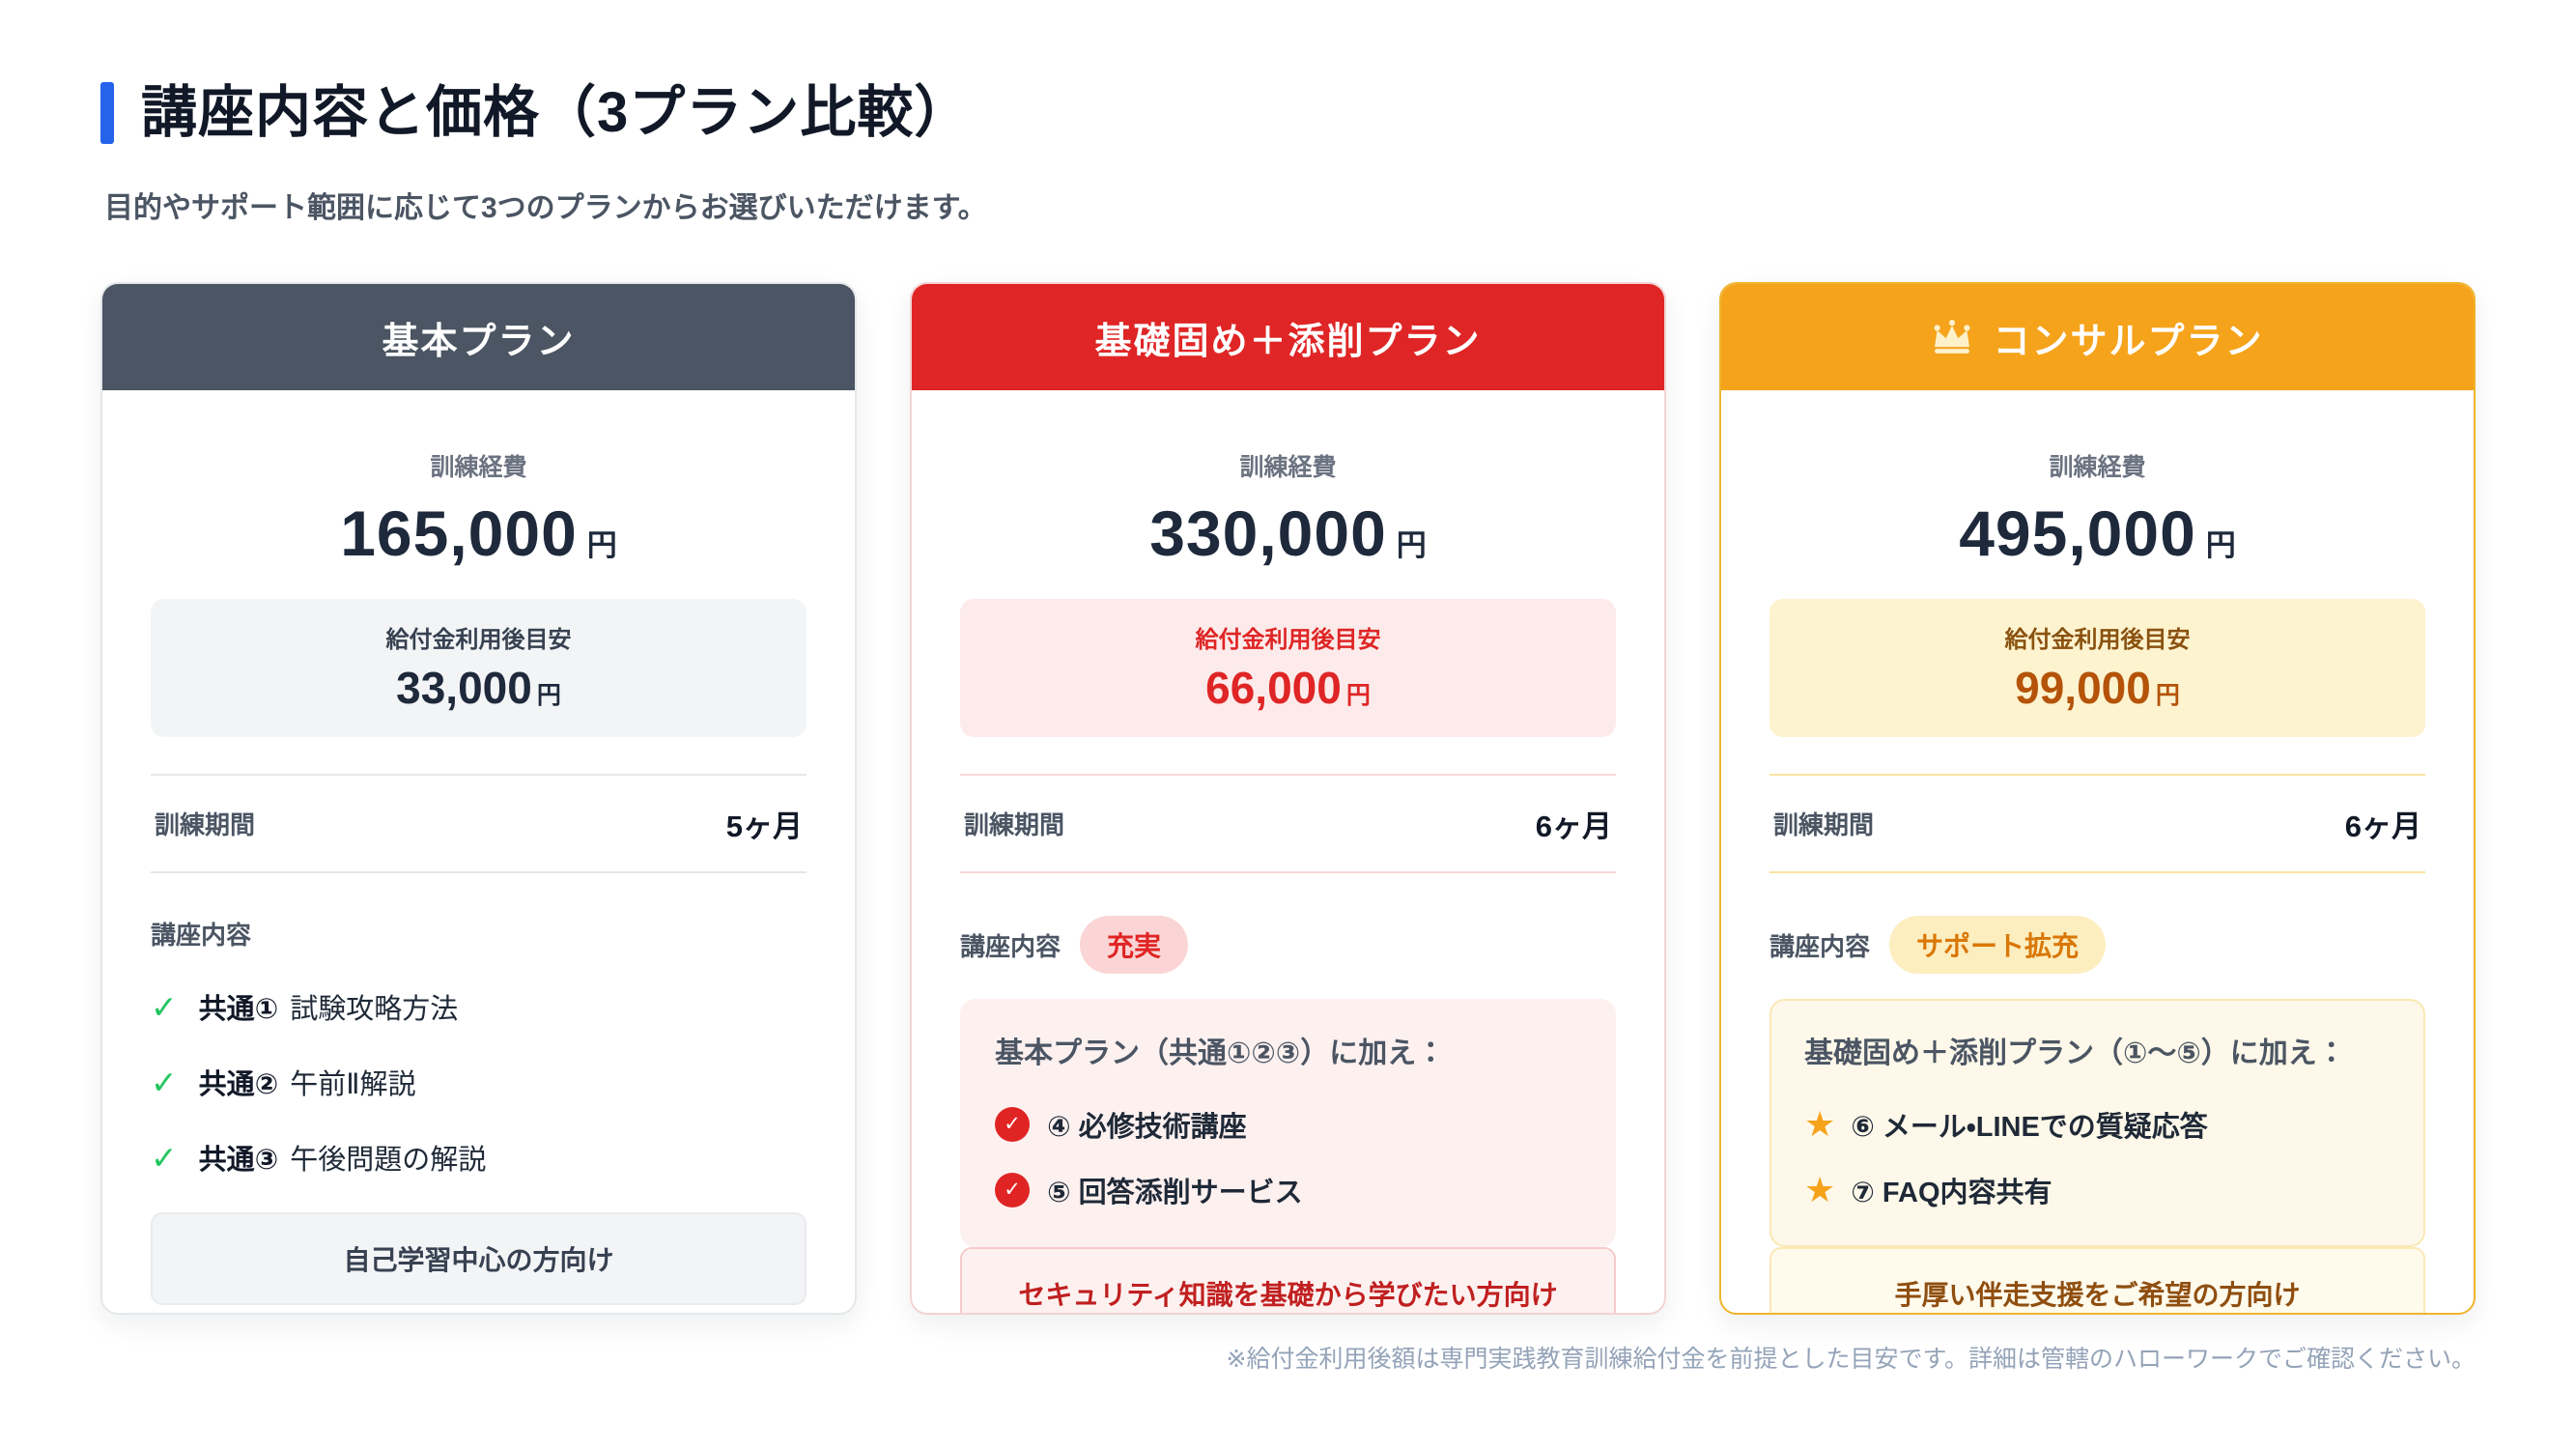  I want to click on price-value: 495,000, so click(2077, 533).